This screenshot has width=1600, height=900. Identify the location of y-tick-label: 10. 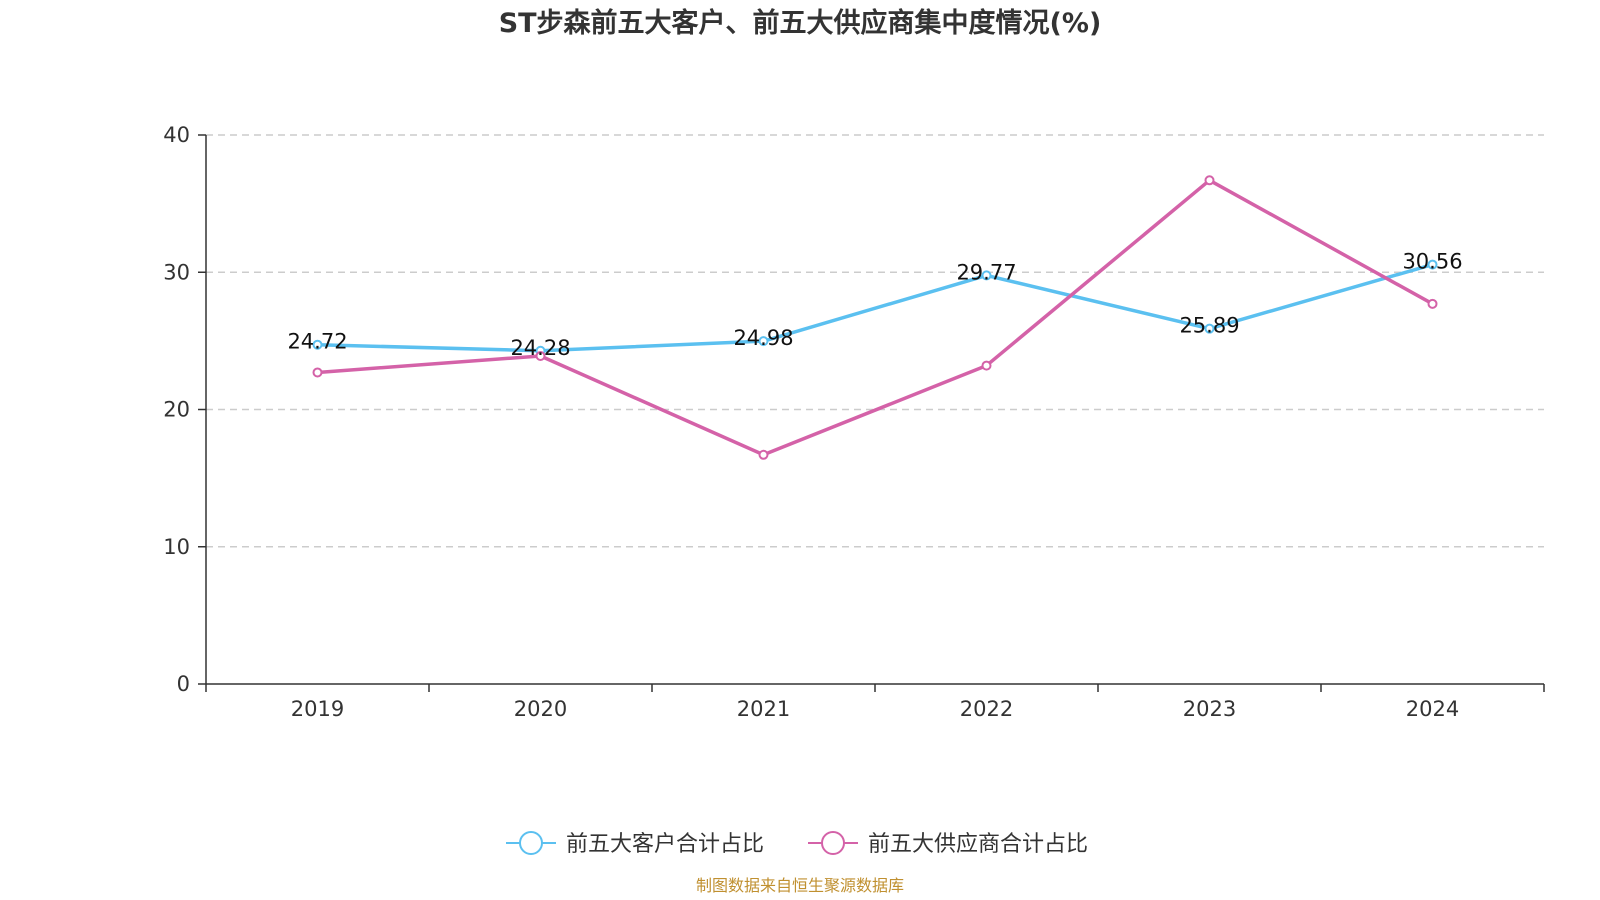
(176, 547).